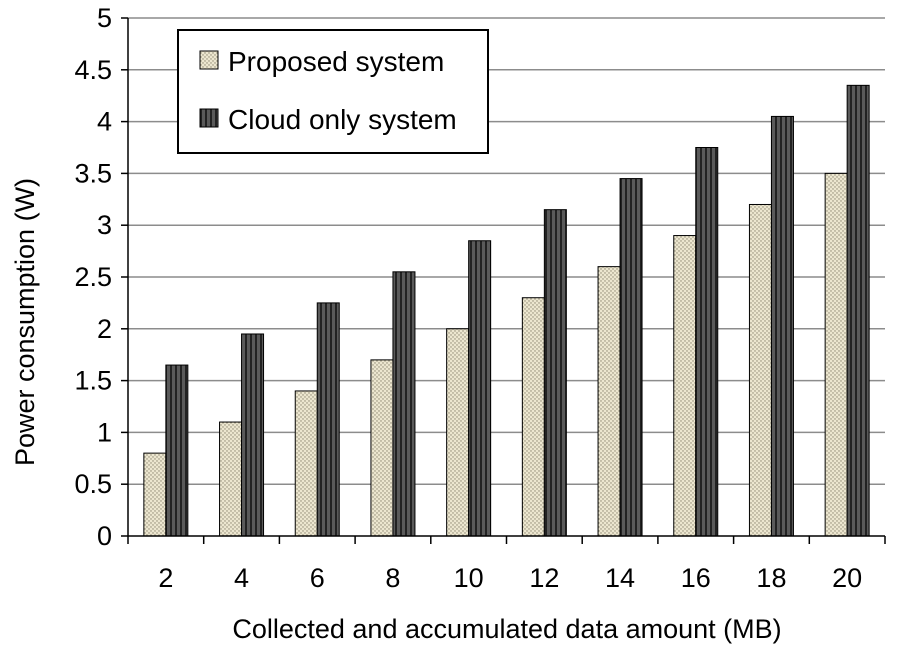 This screenshot has width=902, height=651. What do you see at coordinates (25, 322) in the screenshot?
I see `y-axis-title: Power consumption (W)` at bounding box center [25, 322].